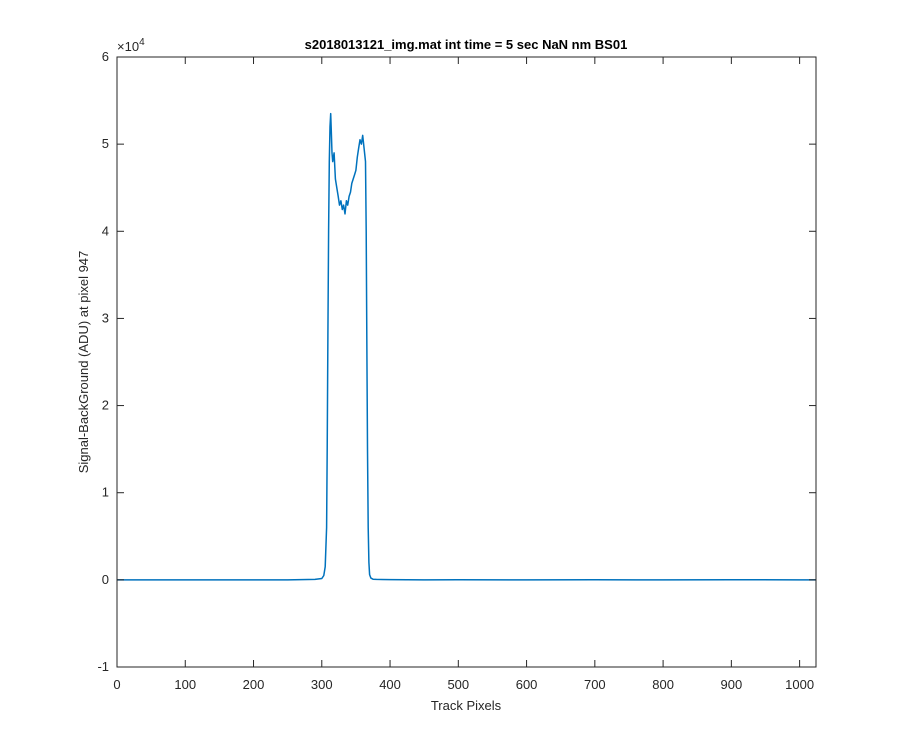 The width and height of the screenshot is (900, 750). What do you see at coordinates (466, 705) in the screenshot?
I see `x-axis-label: Track Pixels` at bounding box center [466, 705].